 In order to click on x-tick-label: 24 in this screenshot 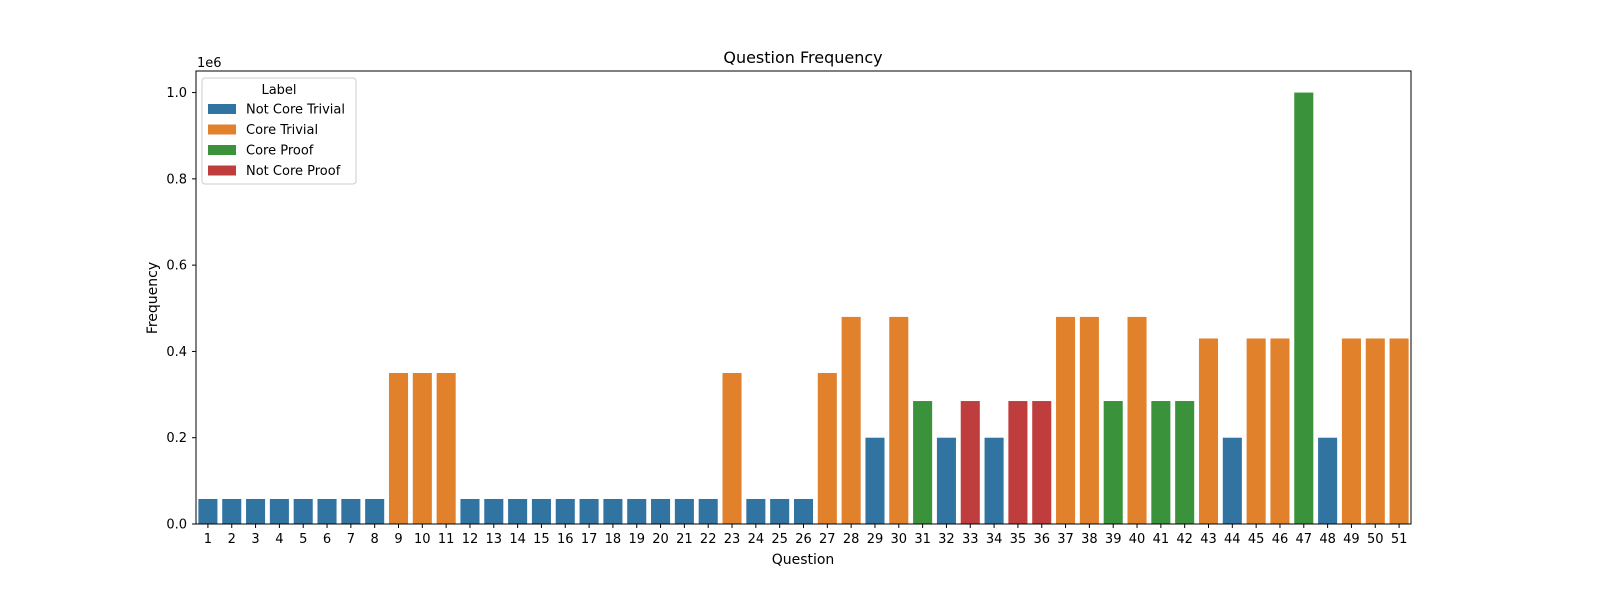, I will do `click(756, 539)`.